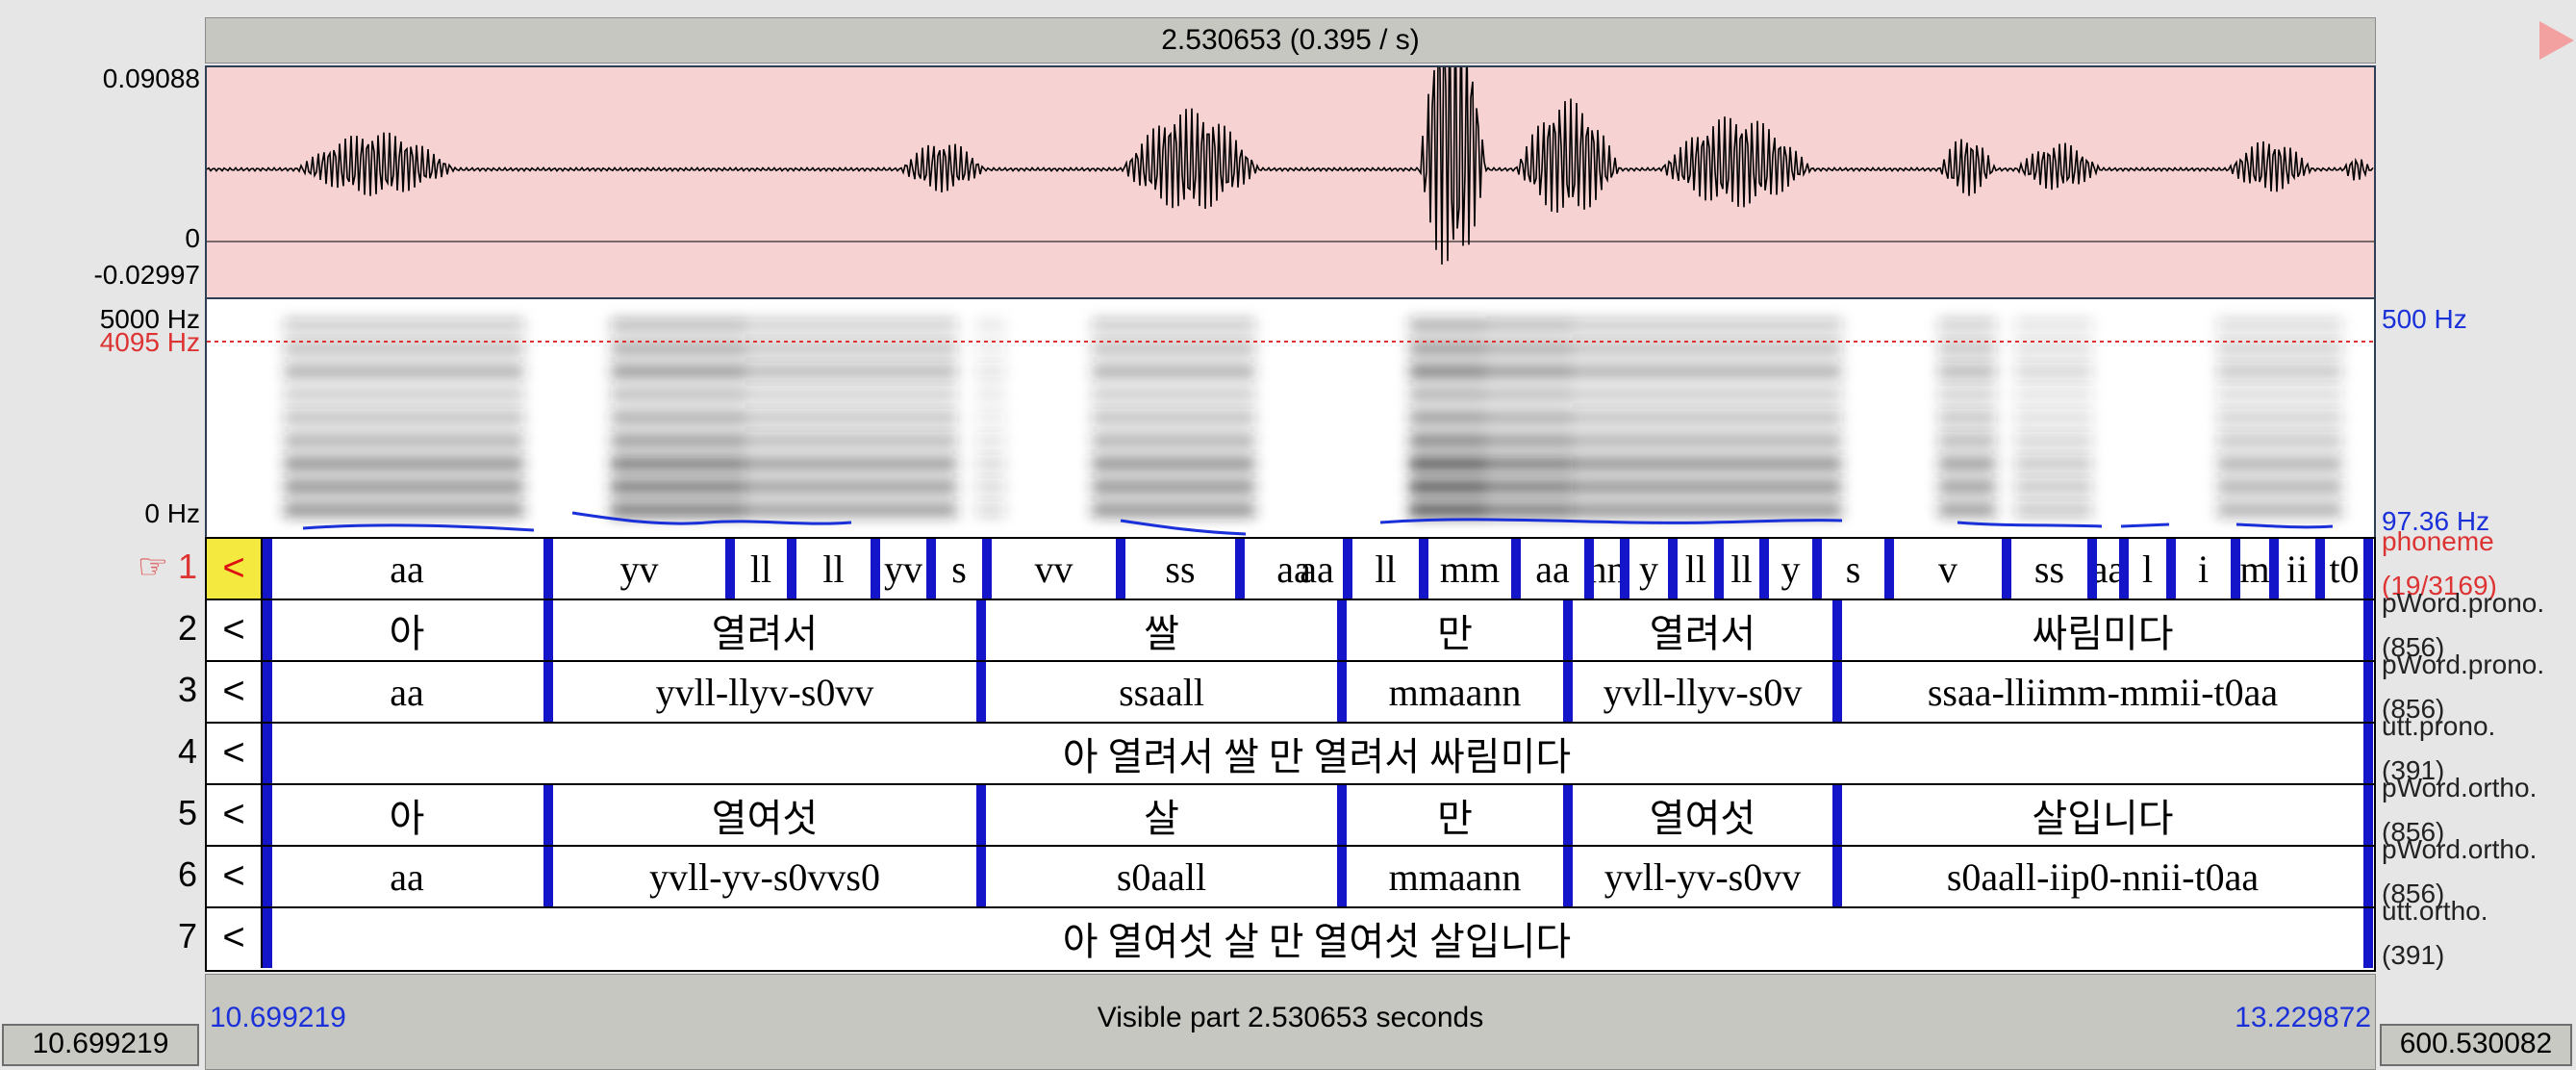 Image resolution: width=2576 pixels, height=1070 pixels. I want to click on tier-interval: yvll-llyv-s0v, so click(1703, 692).